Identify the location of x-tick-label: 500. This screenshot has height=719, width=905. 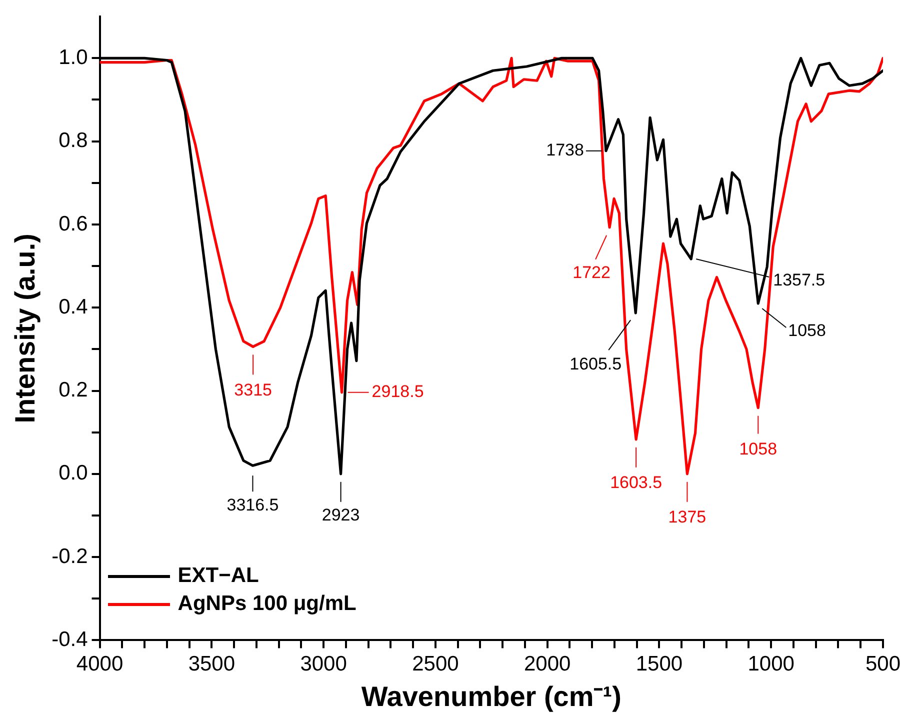
(883, 664).